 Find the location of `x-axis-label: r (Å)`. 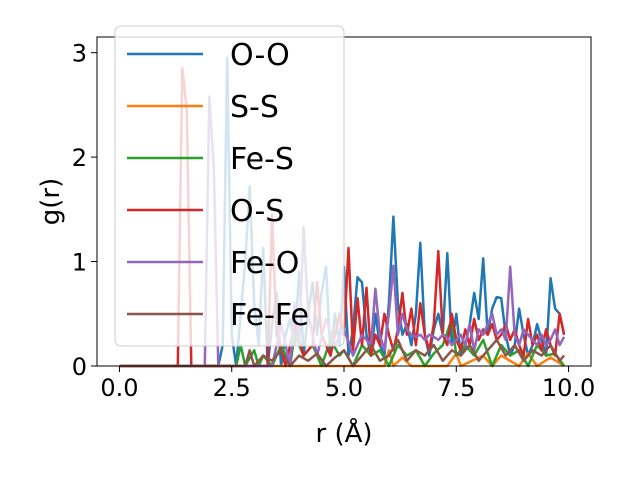

x-axis-label: r (Å) is located at coordinates (343, 433).